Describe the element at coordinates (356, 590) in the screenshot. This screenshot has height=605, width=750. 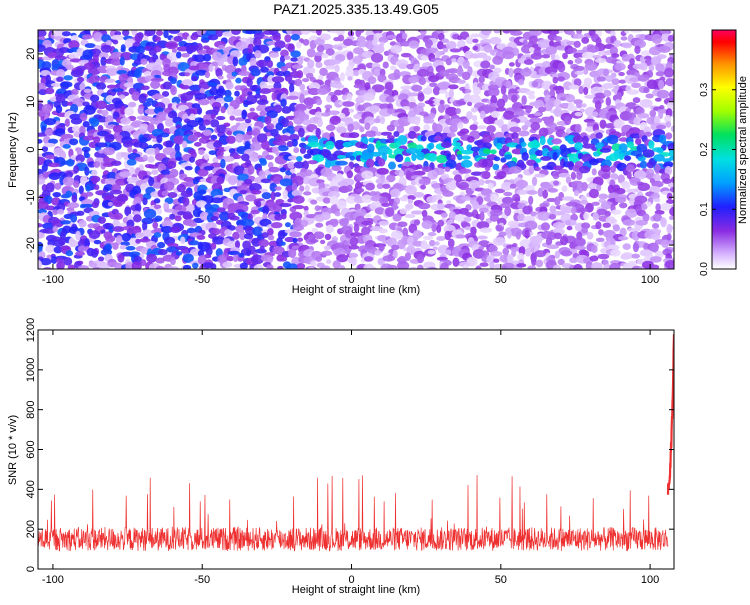
I see `snr-x-axis-label: Height of straight line (km)` at that location.